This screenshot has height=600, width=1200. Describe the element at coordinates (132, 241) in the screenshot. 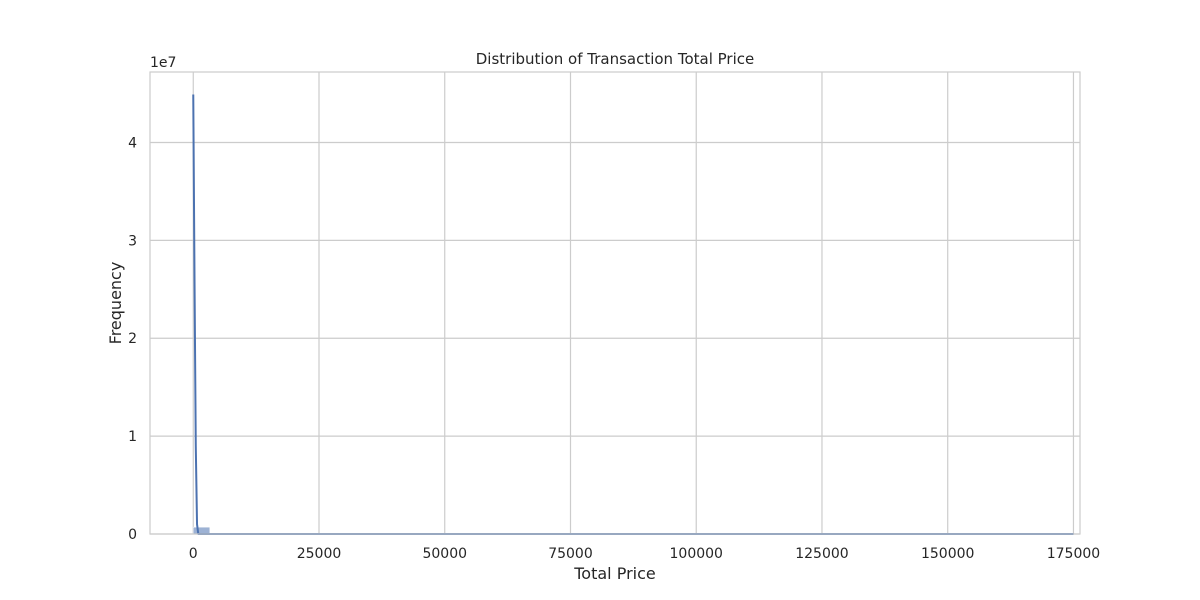

I see `y-tick-label: 3` at that location.